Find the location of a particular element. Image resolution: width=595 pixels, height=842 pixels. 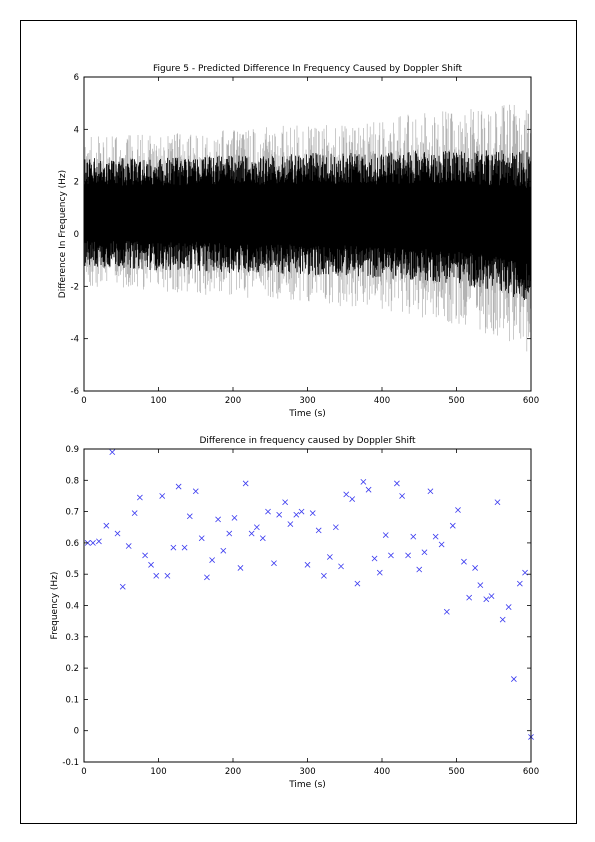

chart-1-y-tick-label-3: 0 is located at coordinates (76, 235).